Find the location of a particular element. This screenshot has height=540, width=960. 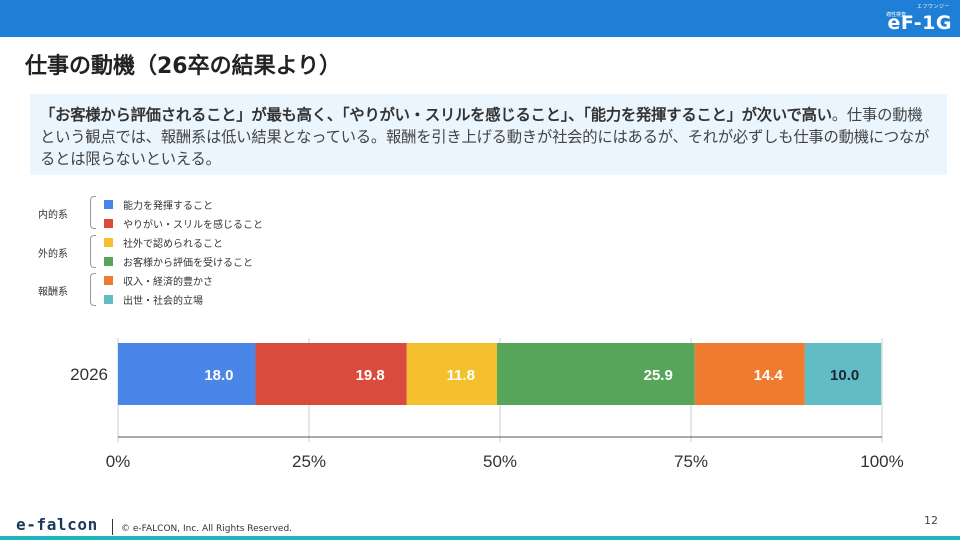

legend-item: 社外で認められること is located at coordinates (163, 242).